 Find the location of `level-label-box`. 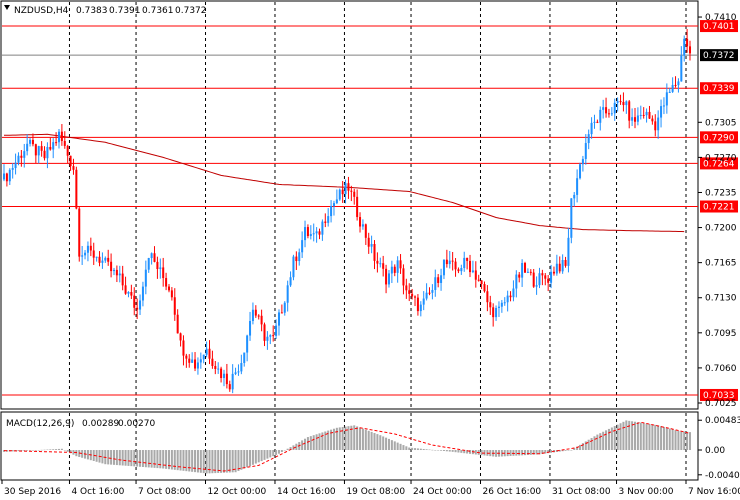

level-label-box is located at coordinates (719, 394).